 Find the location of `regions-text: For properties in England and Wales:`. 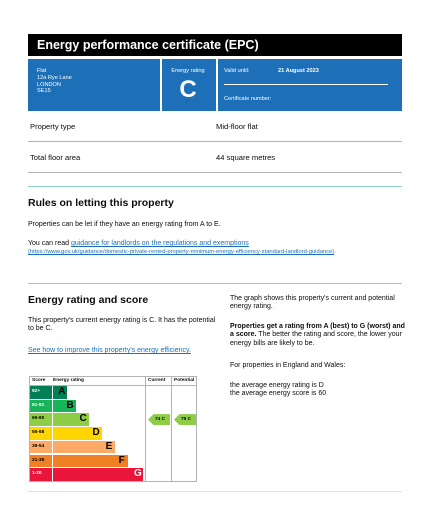

regions-text: For properties in England and Wales: is located at coordinates (288, 365).